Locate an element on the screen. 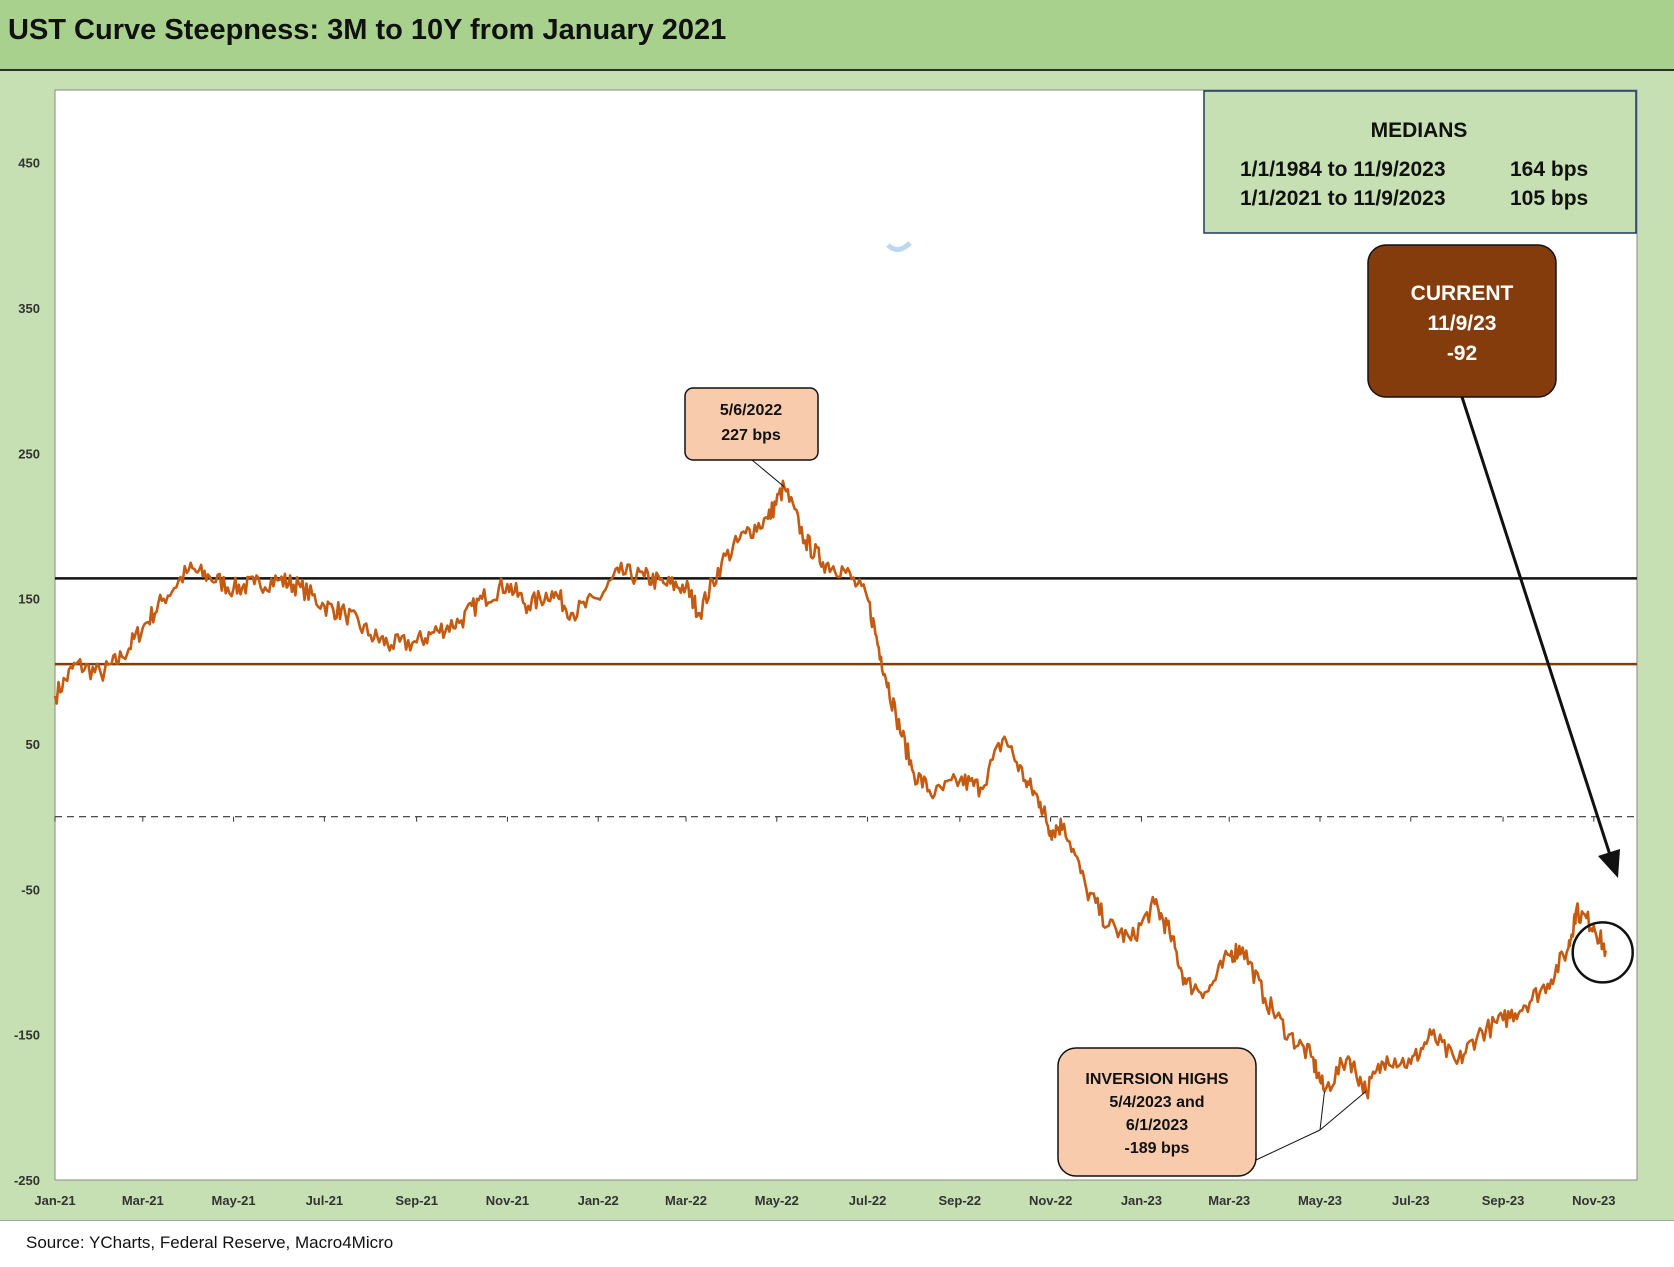 The width and height of the screenshot is (1674, 1267). inversion-title: INVERSION HIGHS is located at coordinates (1156, 1079).